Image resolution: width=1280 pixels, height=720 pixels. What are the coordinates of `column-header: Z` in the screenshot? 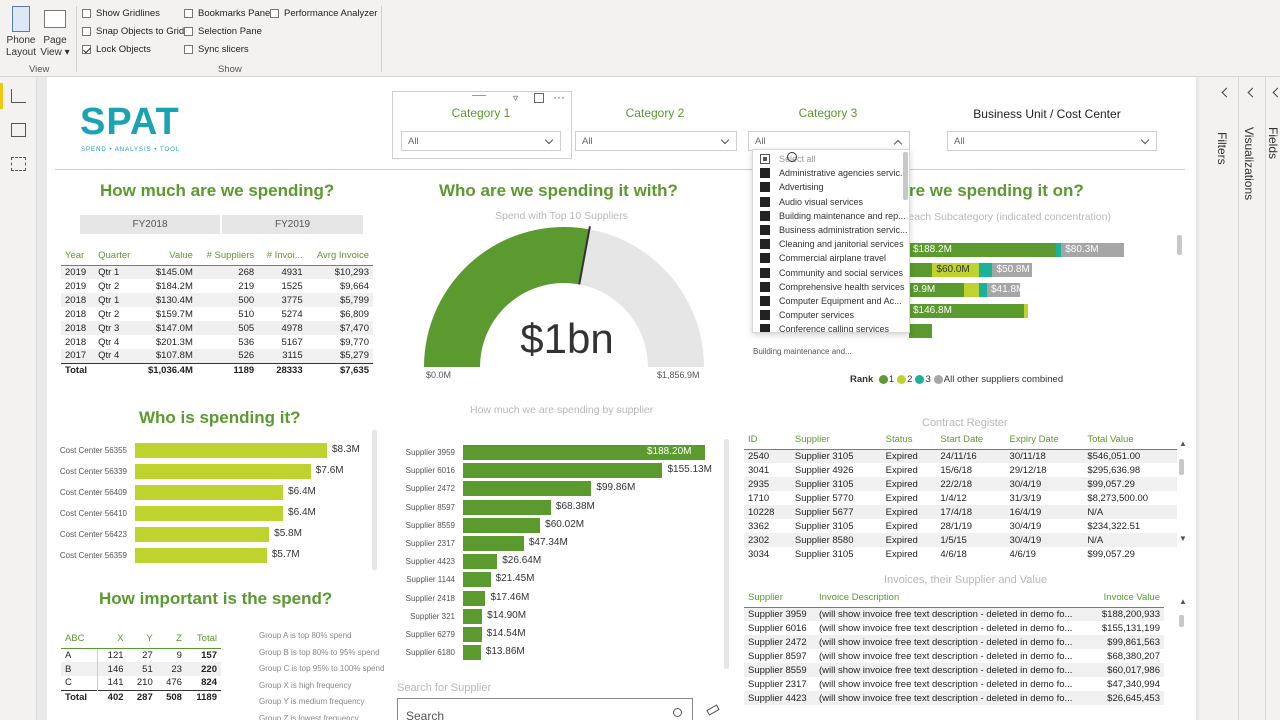 It's located at (171, 639).